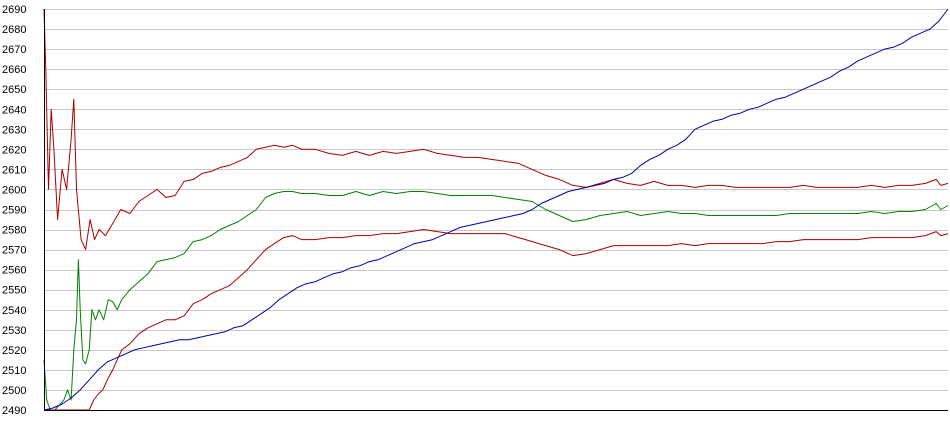 The height and width of the screenshot is (435, 950). Describe the element at coordinates (14, 50) in the screenshot. I see `y-tick-label: 2670` at that location.